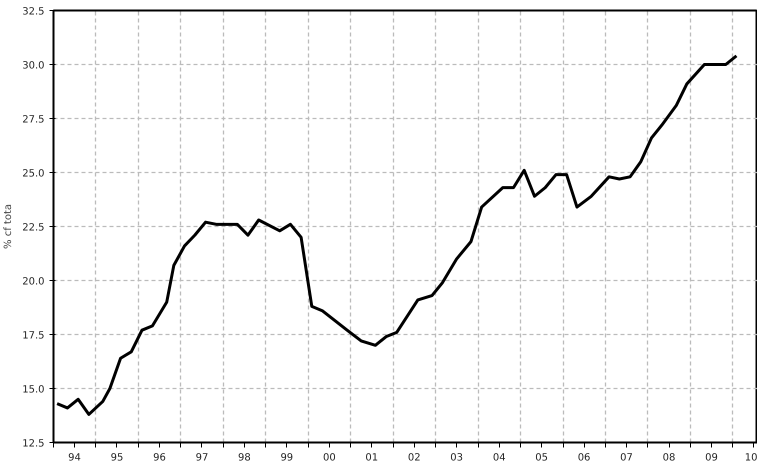 This screenshot has height=472, width=757. Describe the element at coordinates (711, 458) in the screenshot. I see `x-tick-label: 09` at that location.